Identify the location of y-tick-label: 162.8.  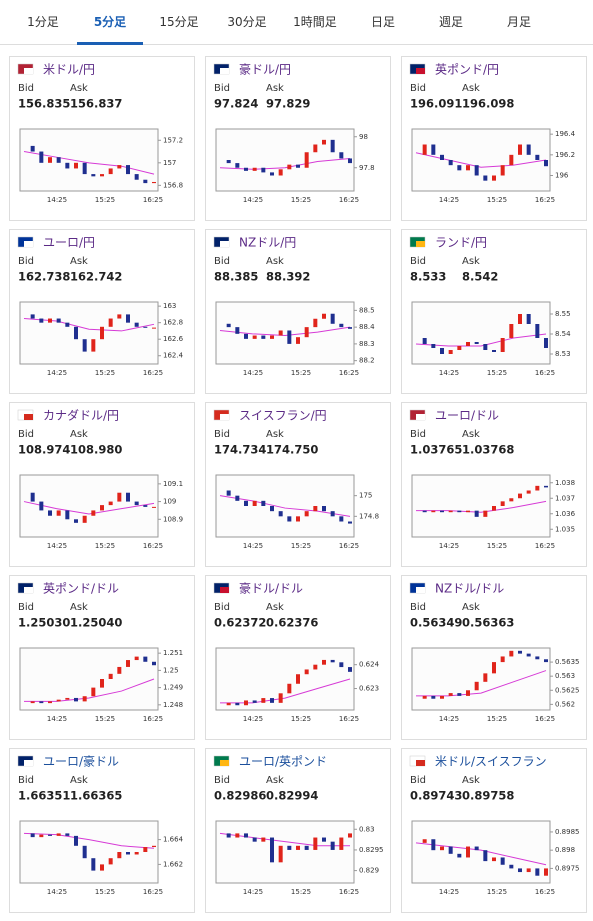
(173, 323).